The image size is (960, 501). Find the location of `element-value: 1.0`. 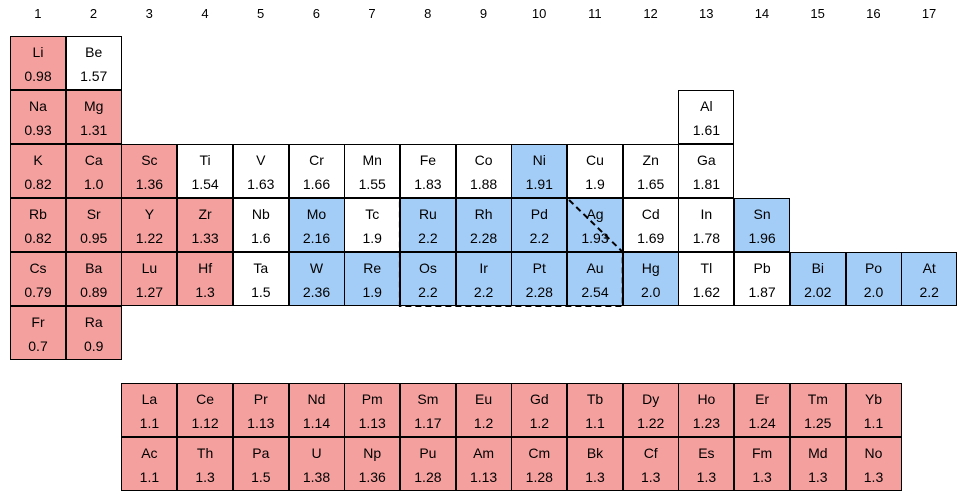

element-value: 1.0 is located at coordinates (93, 184).